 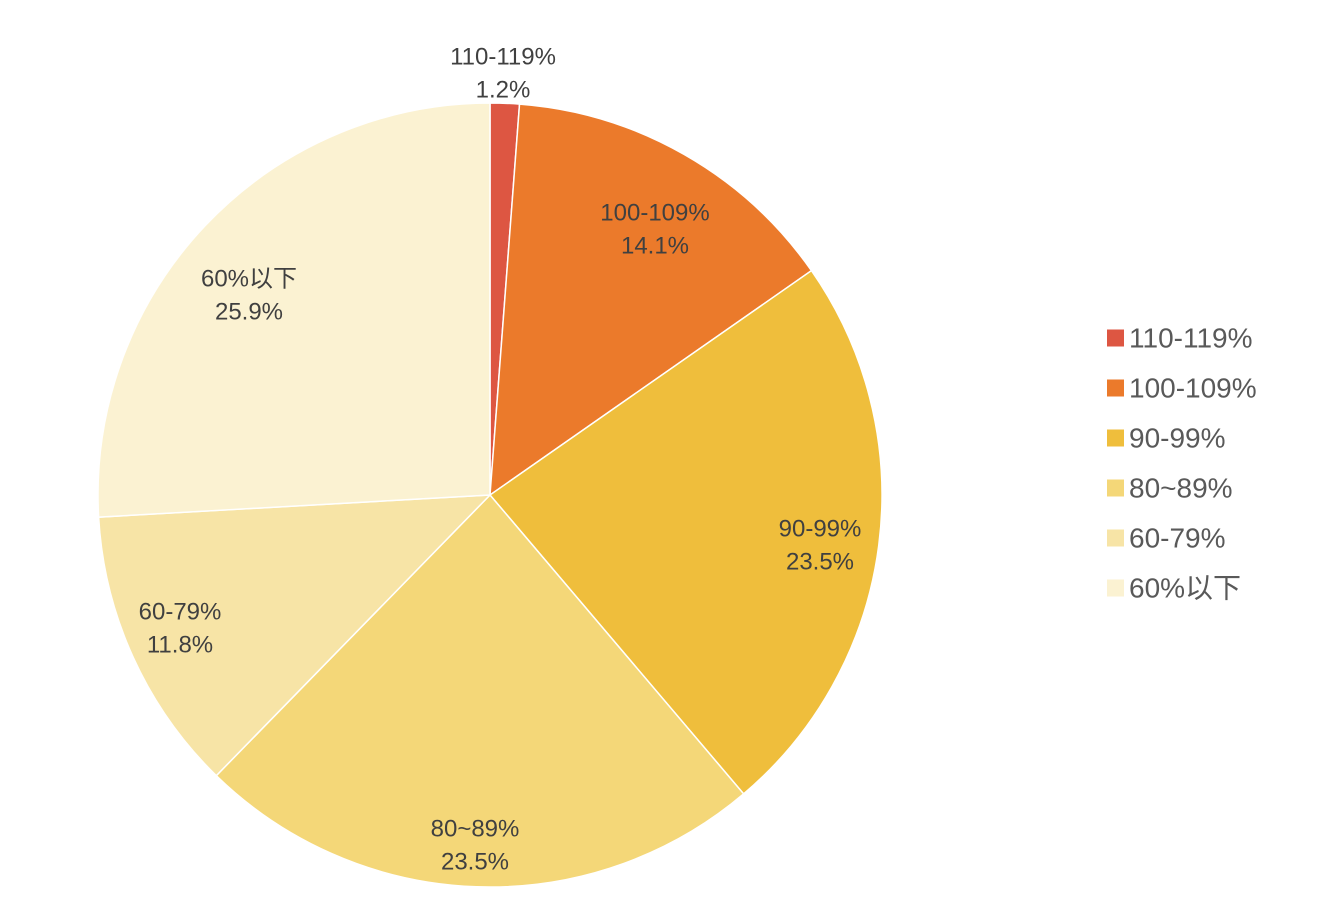 I want to click on slice-label-value: 1.2%, so click(x=503, y=90).